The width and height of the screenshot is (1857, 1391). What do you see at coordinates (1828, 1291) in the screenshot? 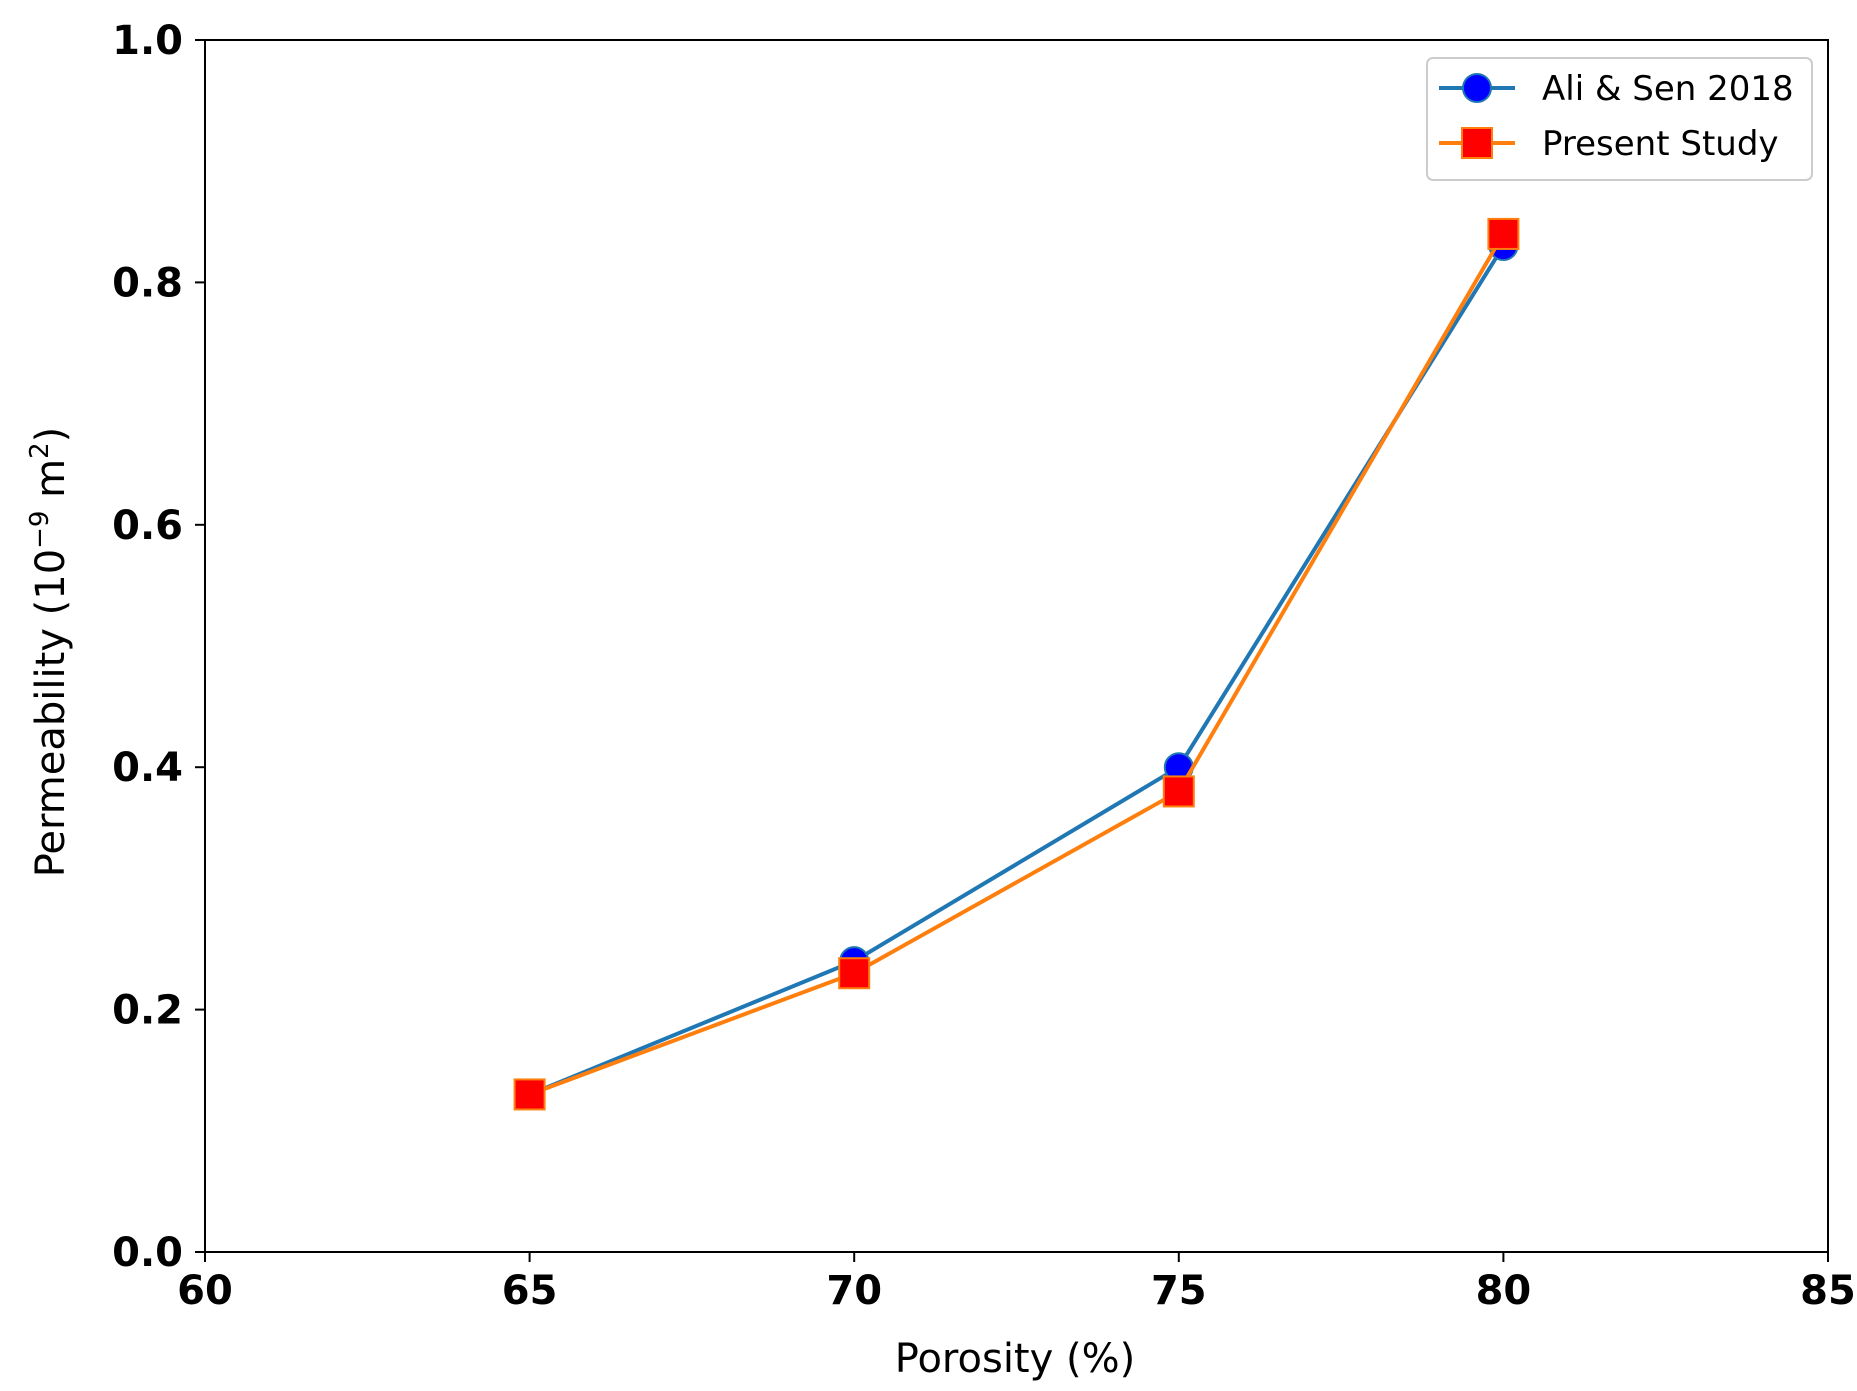
I see `x-tick-label: 85` at bounding box center [1828, 1291].